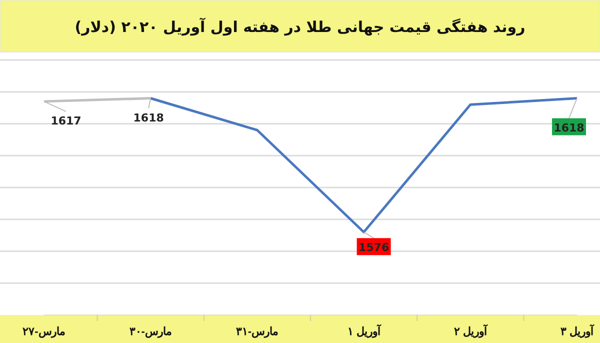 The width and height of the screenshot is (600, 343). Describe the element at coordinates (577, 331) in the screenshot. I see `x-tick-label: آوریل ۳` at that location.